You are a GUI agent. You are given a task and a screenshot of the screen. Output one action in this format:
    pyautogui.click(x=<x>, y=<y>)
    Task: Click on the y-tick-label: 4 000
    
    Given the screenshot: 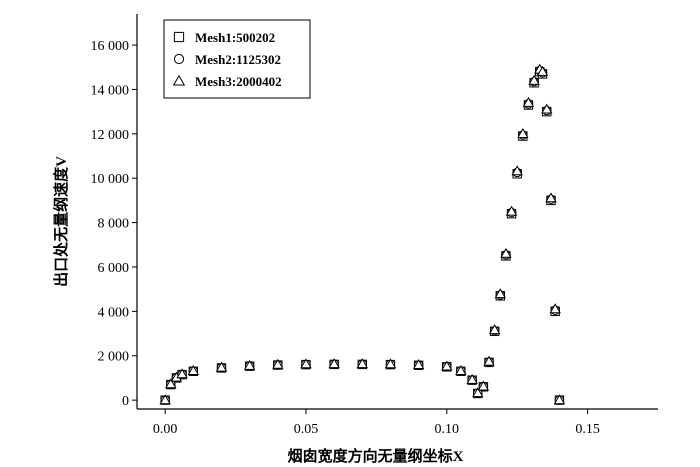 What is the action you would take?
    pyautogui.click(x=114, y=312)
    